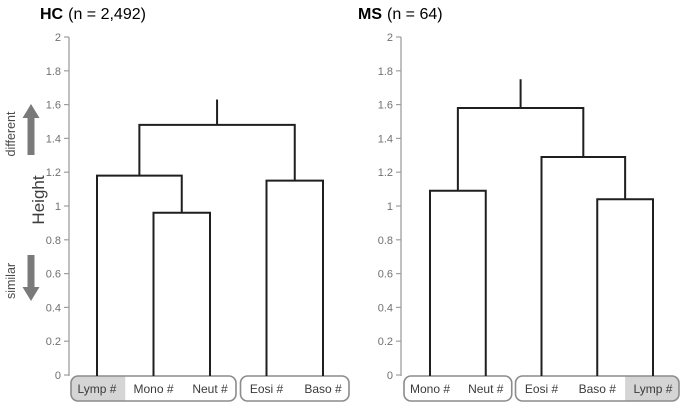 The image size is (690, 409). Describe the element at coordinates (38, 199) in the screenshot. I see `height-axis-label: Height` at that location.